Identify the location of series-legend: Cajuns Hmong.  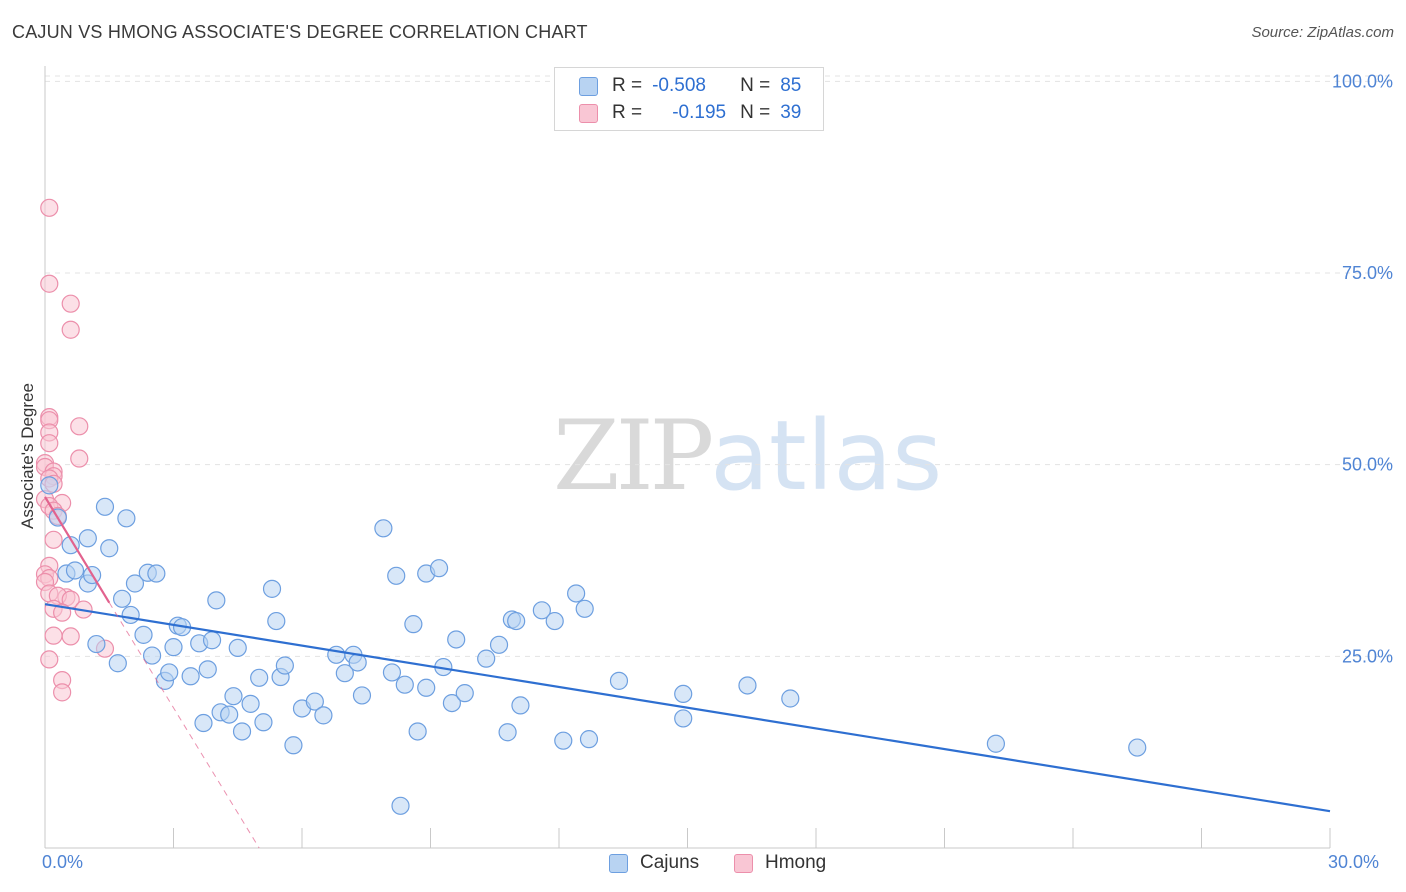
(703, 865).